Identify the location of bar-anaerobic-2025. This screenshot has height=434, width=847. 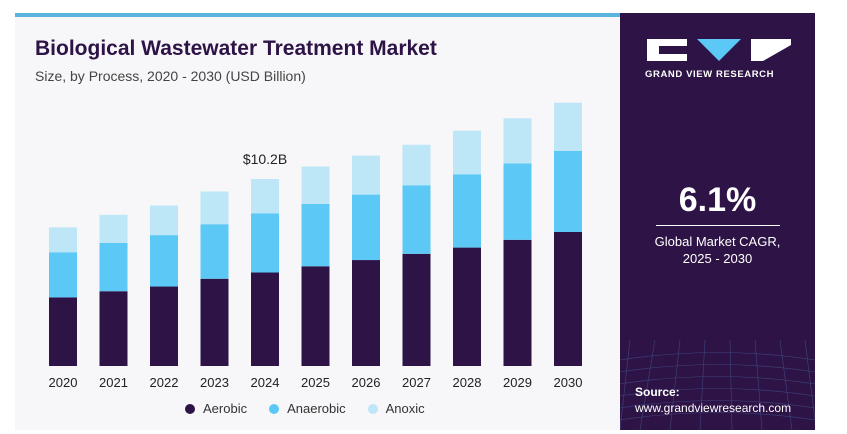
(315, 235).